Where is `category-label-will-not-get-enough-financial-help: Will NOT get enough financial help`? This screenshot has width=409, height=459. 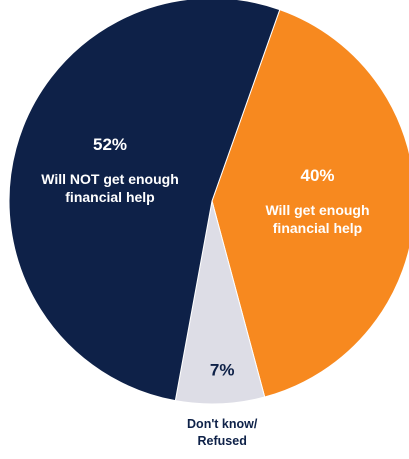 category-label-will-not-get-enough-financial-help: Will NOT get enough financial help is located at coordinates (110, 188).